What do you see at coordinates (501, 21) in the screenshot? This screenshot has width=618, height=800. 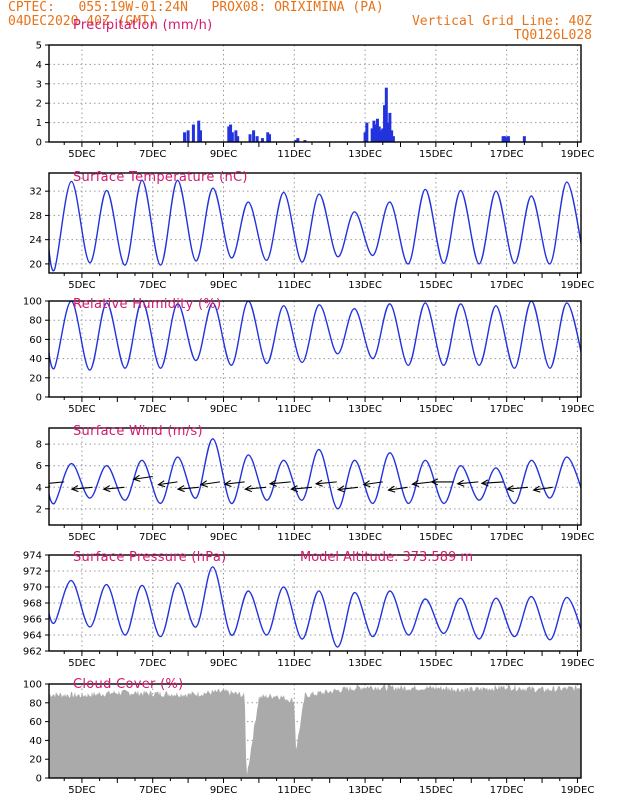 I see `header-grid-line-note: Vertical Grid Line: 40Z` at bounding box center [501, 21].